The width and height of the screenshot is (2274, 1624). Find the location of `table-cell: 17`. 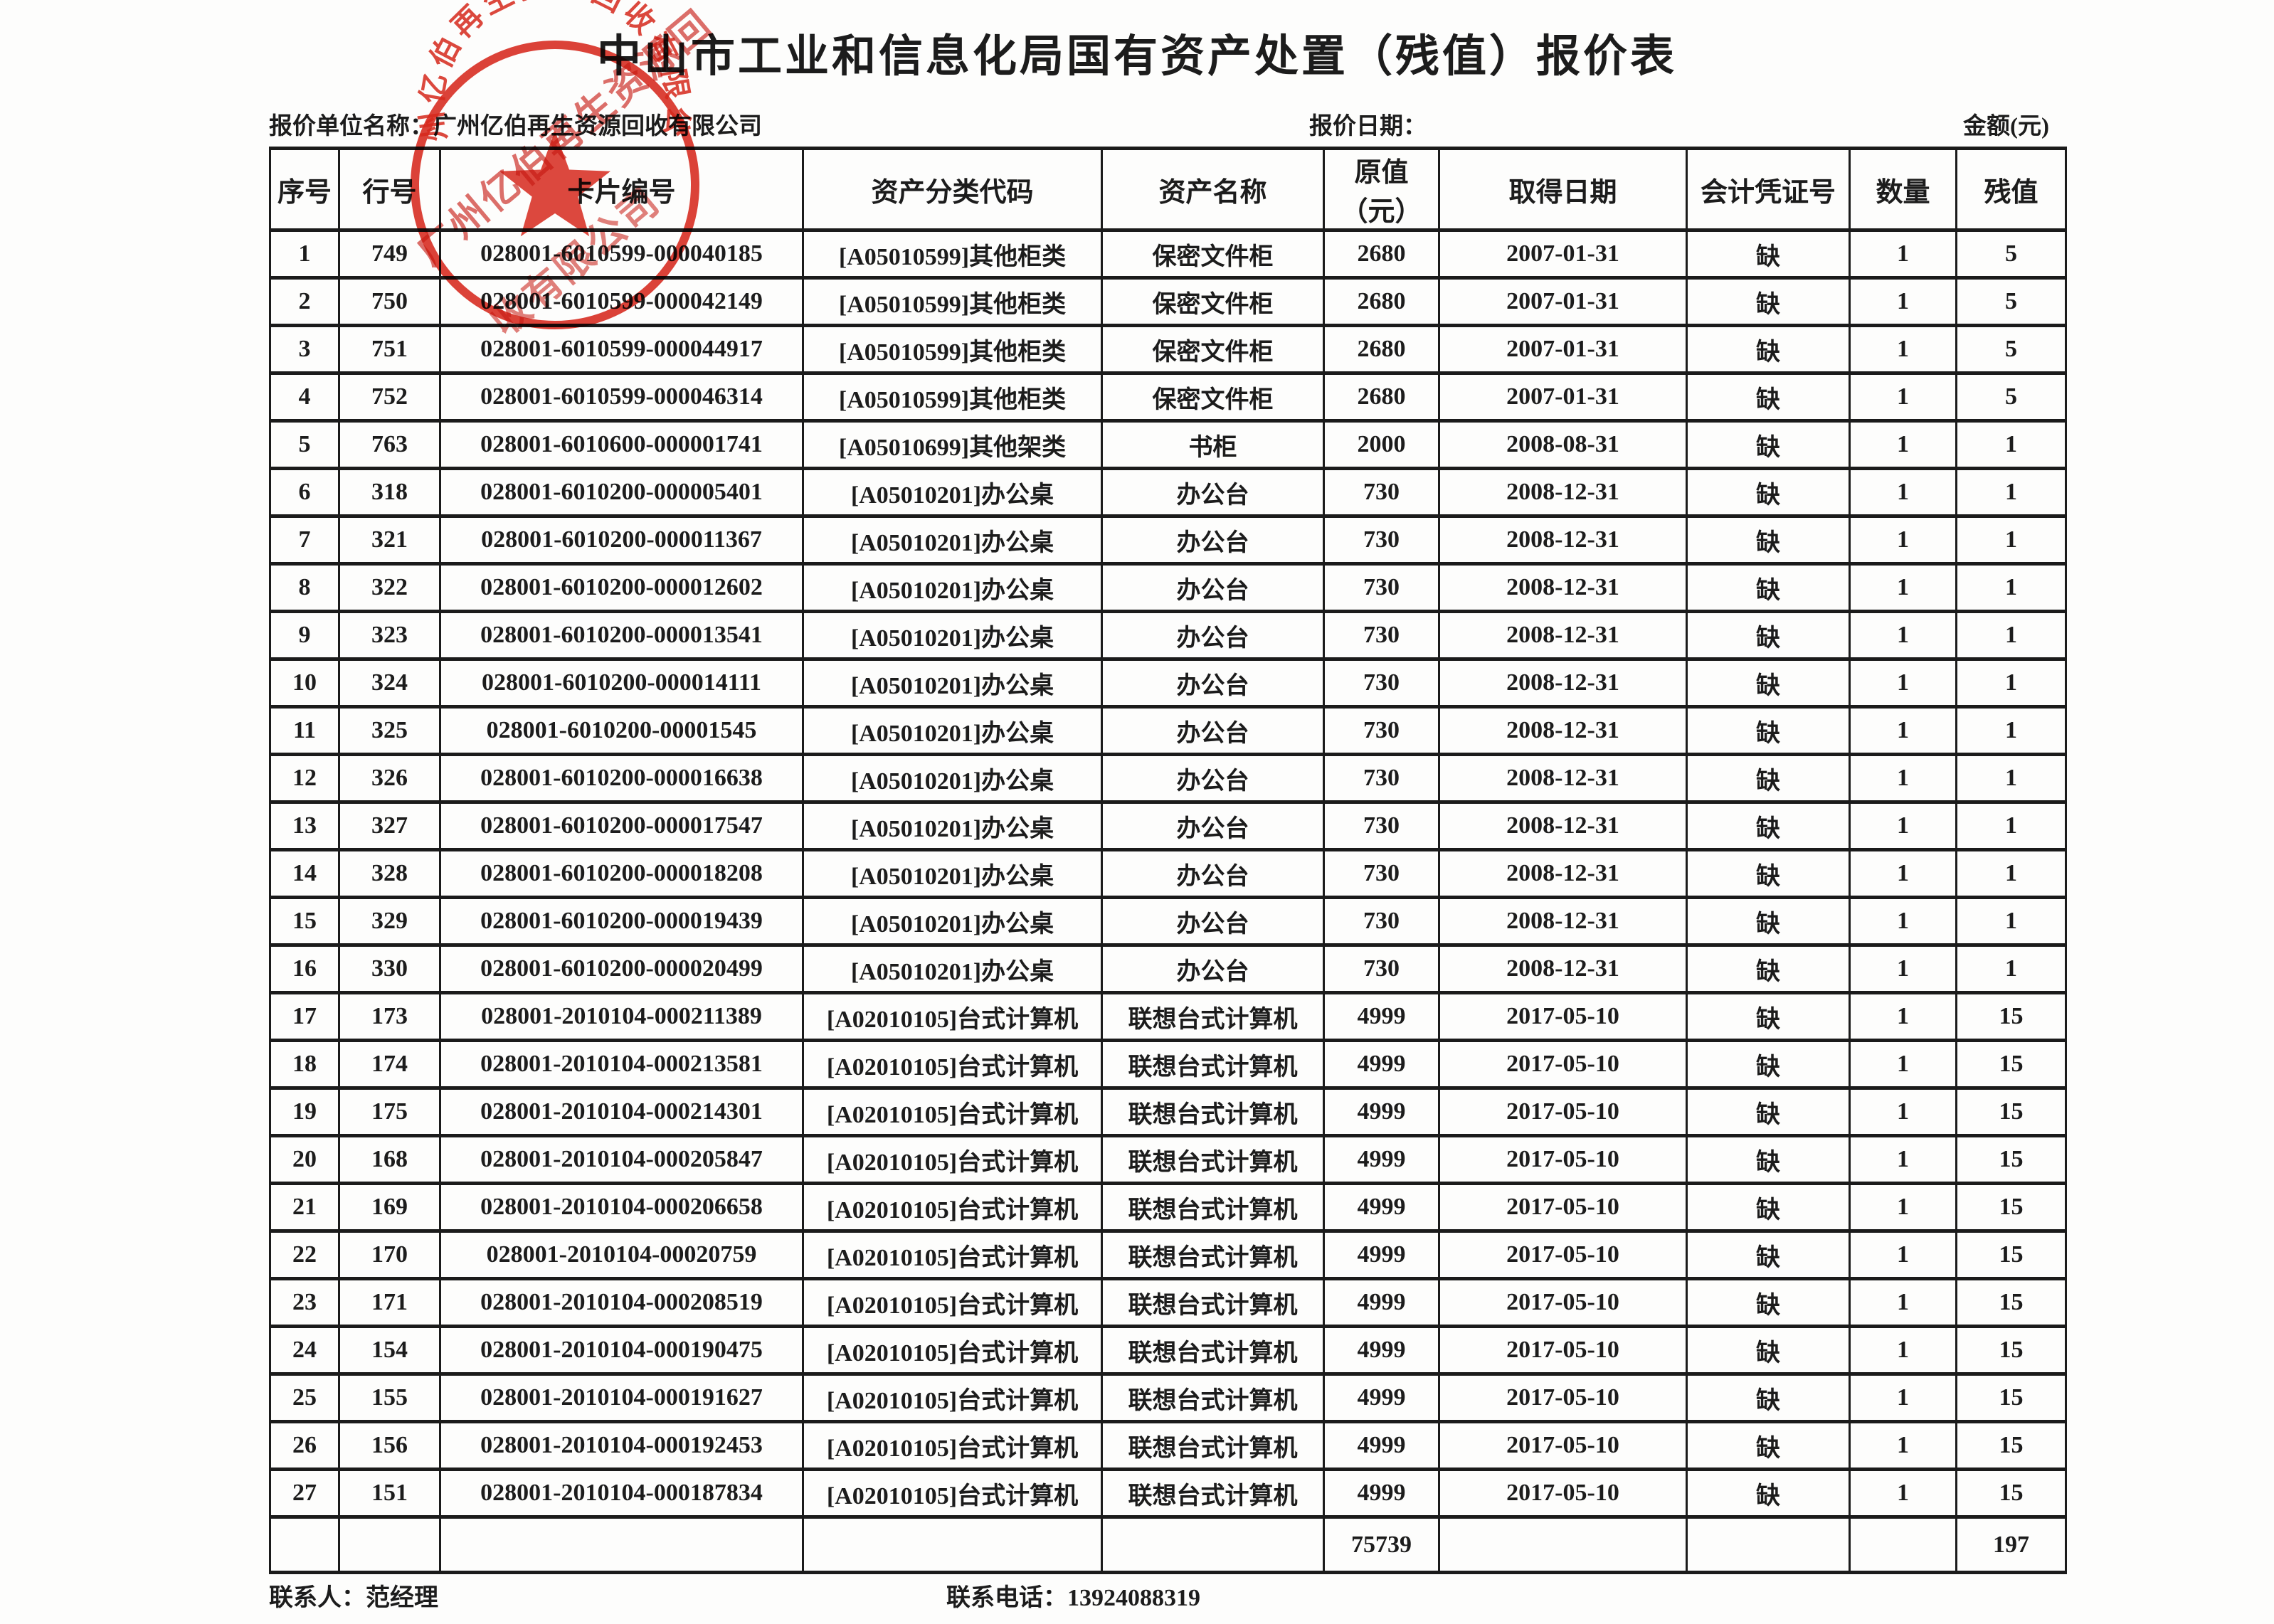

table-cell: 17 is located at coordinates (305, 1016).